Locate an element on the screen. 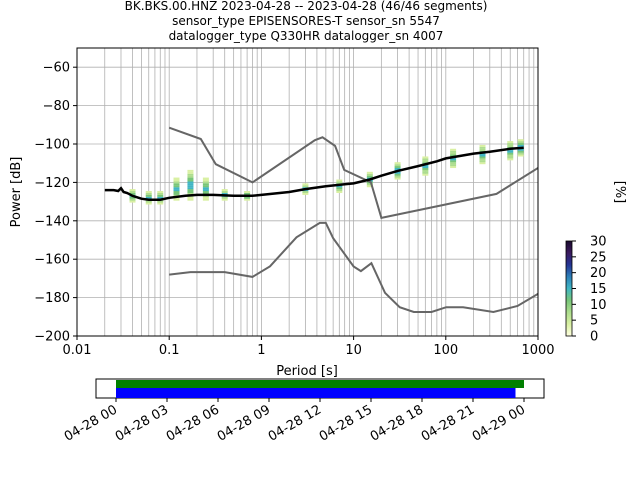  colorbar-tick-label: 25 is located at coordinates (598, 257).